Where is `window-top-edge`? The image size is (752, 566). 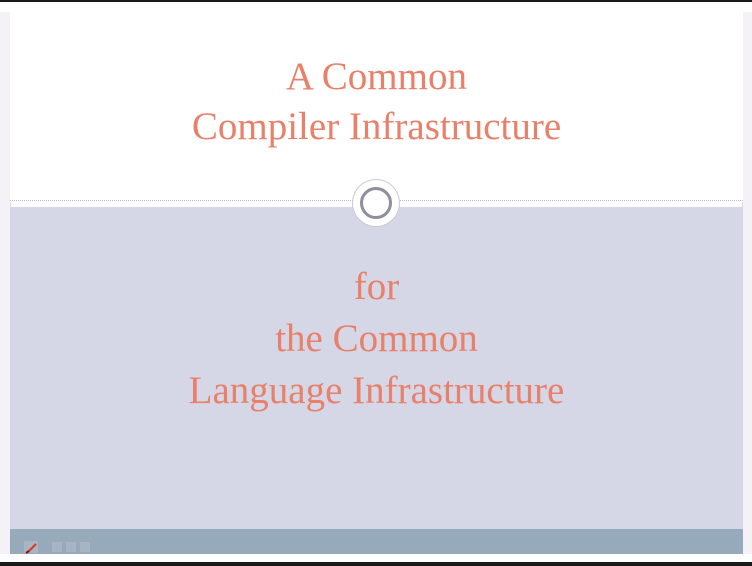 window-top-edge is located at coordinates (376, 1).